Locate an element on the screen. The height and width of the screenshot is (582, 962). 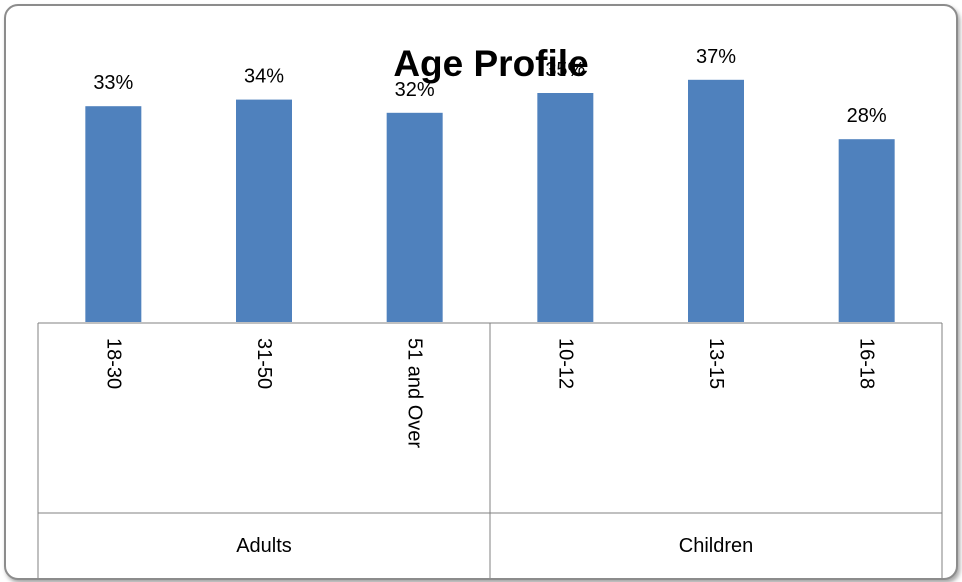
bar-51-and-over is located at coordinates (414, 217).